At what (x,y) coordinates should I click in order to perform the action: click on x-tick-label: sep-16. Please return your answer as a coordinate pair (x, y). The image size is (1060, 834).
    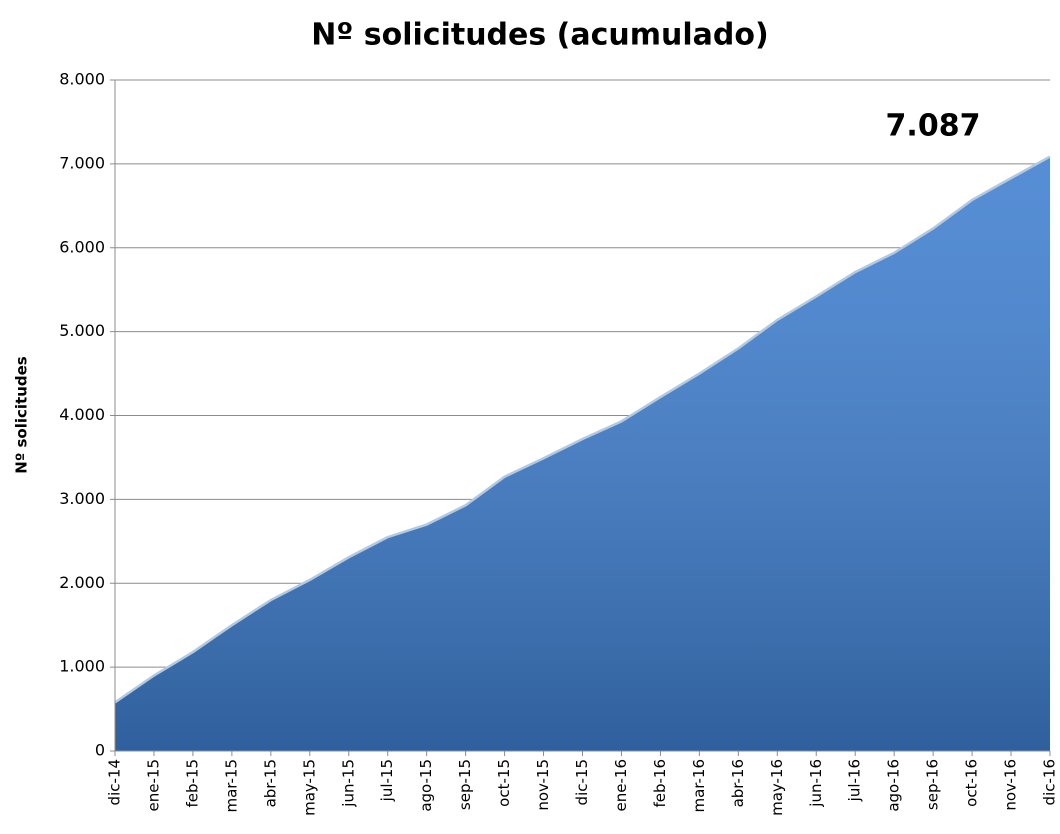
    Looking at the image, I should click on (933, 784).